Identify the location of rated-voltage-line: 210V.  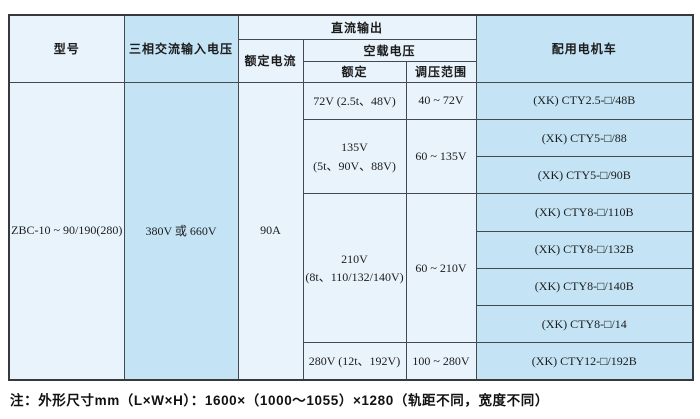
(354, 258).